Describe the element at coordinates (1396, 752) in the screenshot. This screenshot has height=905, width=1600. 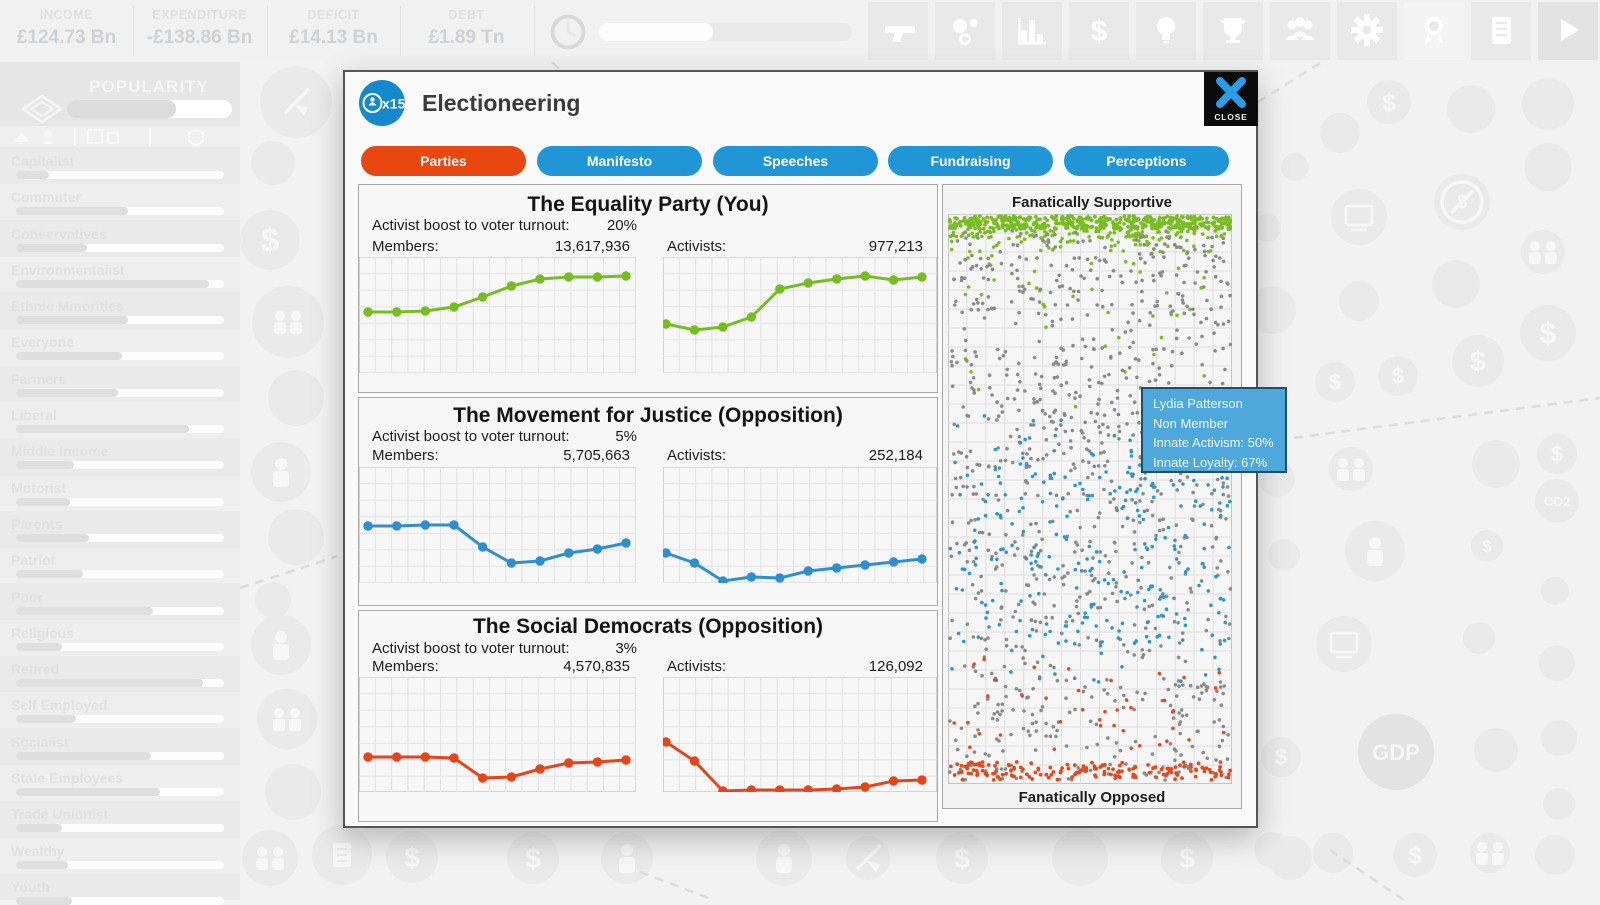
I see `svg-text: GDP` at that location.